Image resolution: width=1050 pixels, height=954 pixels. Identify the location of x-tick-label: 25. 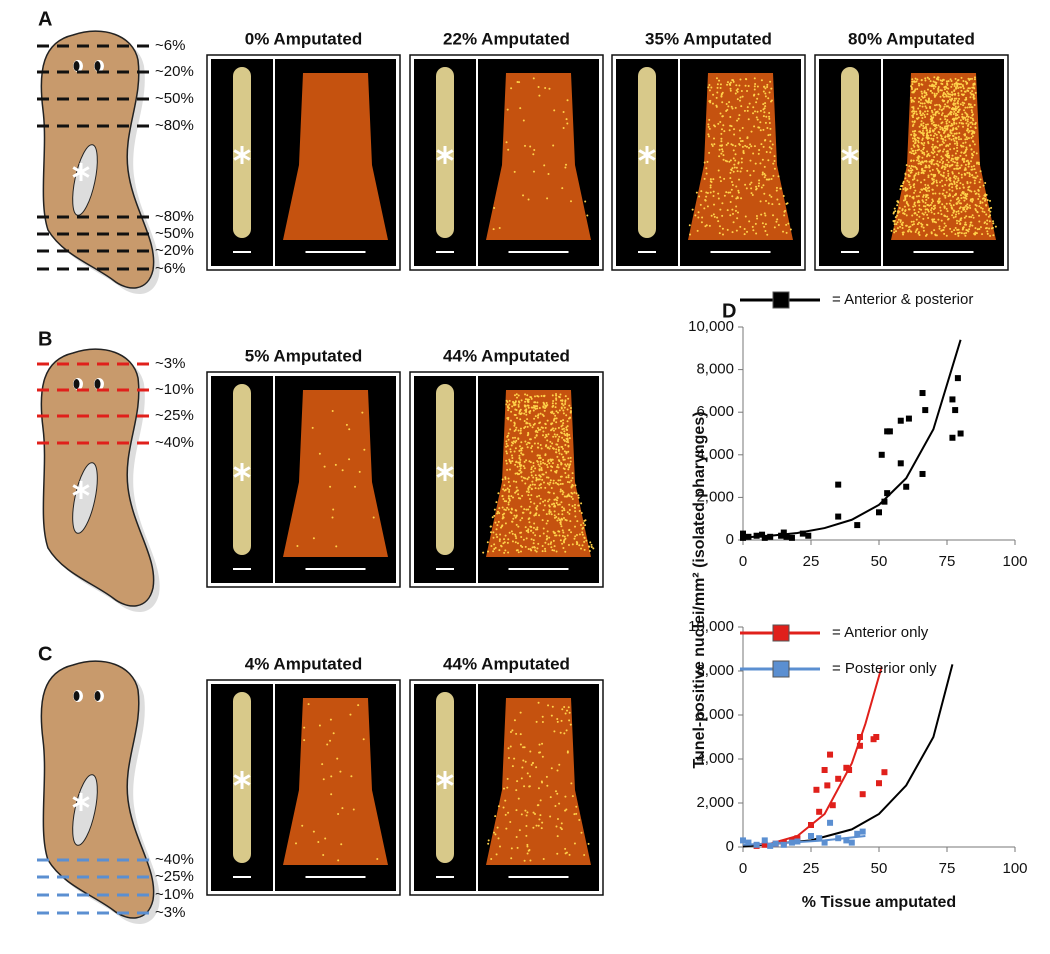
(811, 561).